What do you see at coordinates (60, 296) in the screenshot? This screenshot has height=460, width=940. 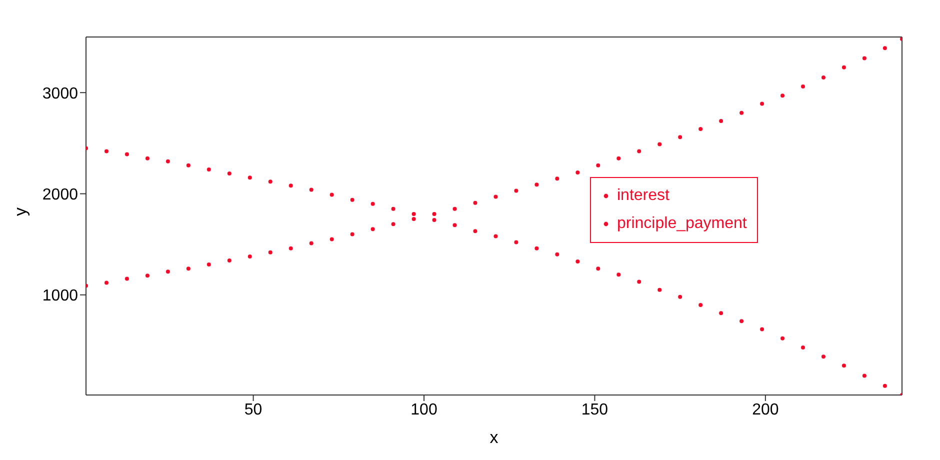 I see `y-tick-label: 1000` at bounding box center [60, 296].